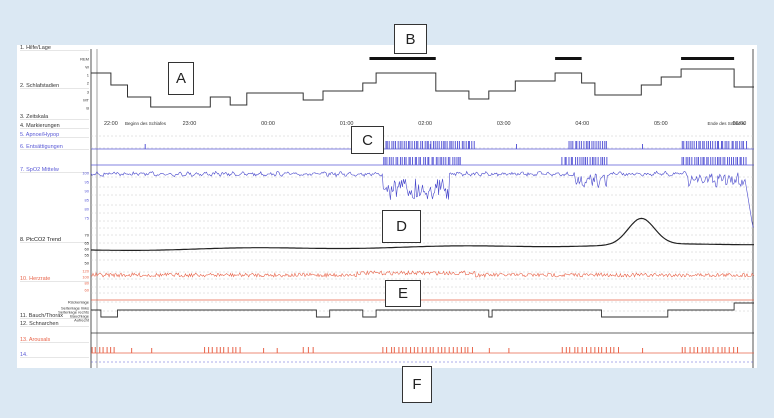 The image size is (774, 418). What do you see at coordinates (582, 124) in the screenshot?
I see `x-tick-label: 04:00` at bounding box center [582, 124].